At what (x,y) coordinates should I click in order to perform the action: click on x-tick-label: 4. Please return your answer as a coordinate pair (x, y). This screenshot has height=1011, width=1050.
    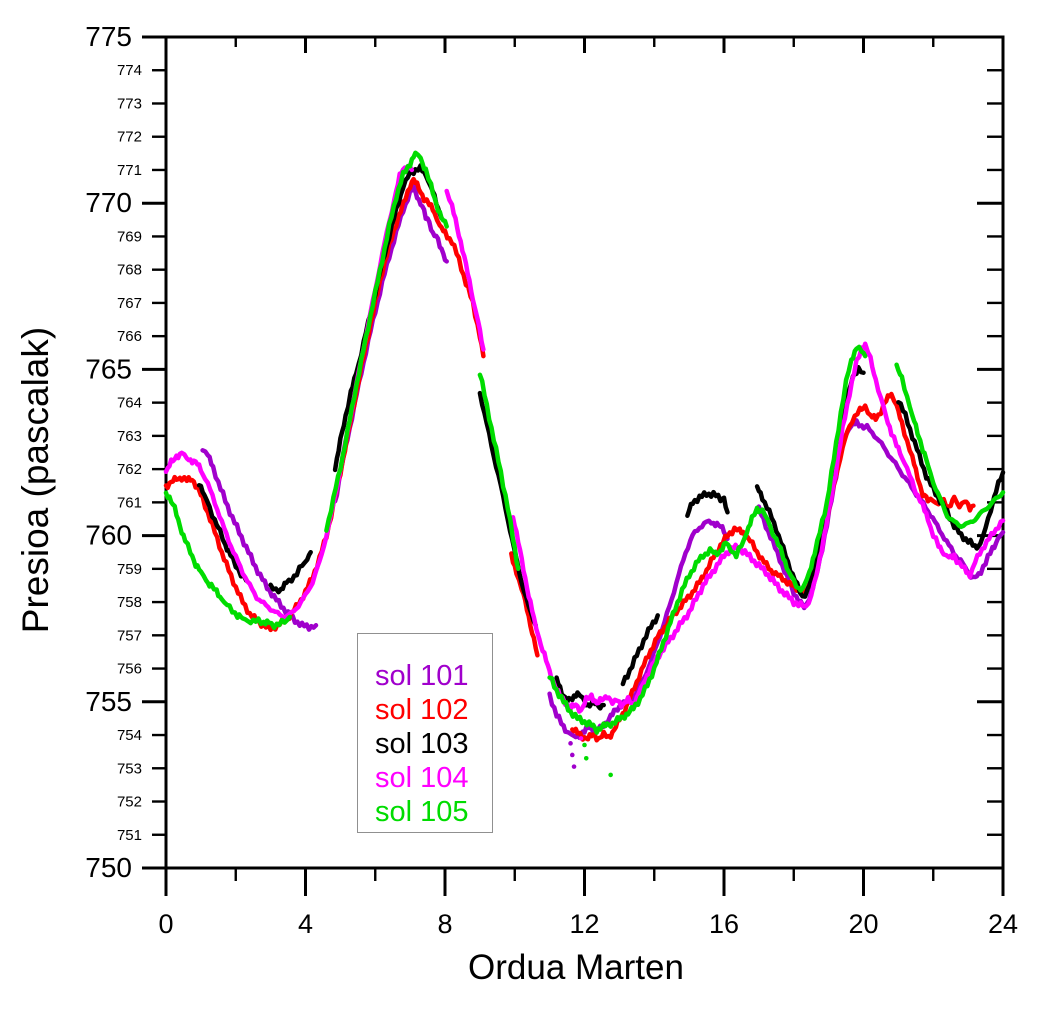
    Looking at the image, I should click on (305, 924).